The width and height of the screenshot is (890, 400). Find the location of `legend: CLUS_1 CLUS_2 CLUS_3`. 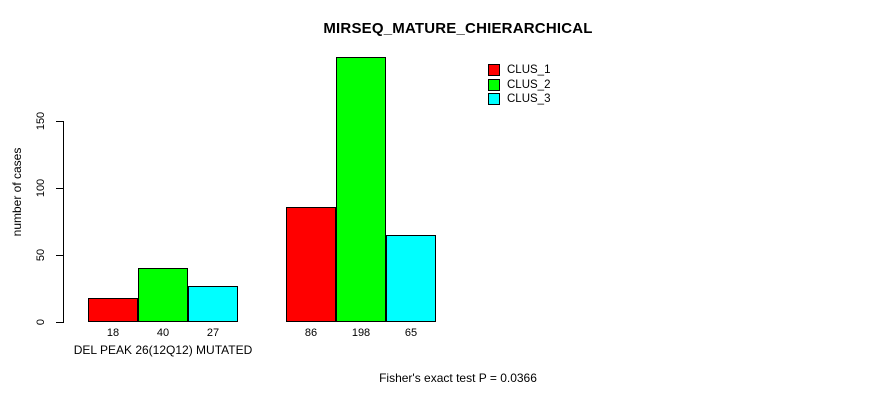

legend: CLUS_1 CLUS_2 CLUS_3 is located at coordinates (519, 86).